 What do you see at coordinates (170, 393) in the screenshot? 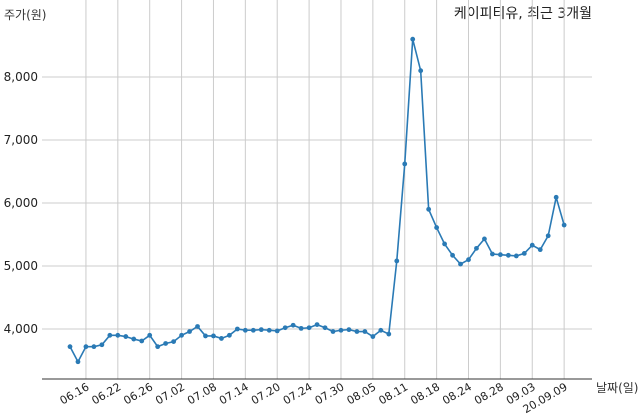
I see `x-tick-label: 07.02` at bounding box center [170, 393].